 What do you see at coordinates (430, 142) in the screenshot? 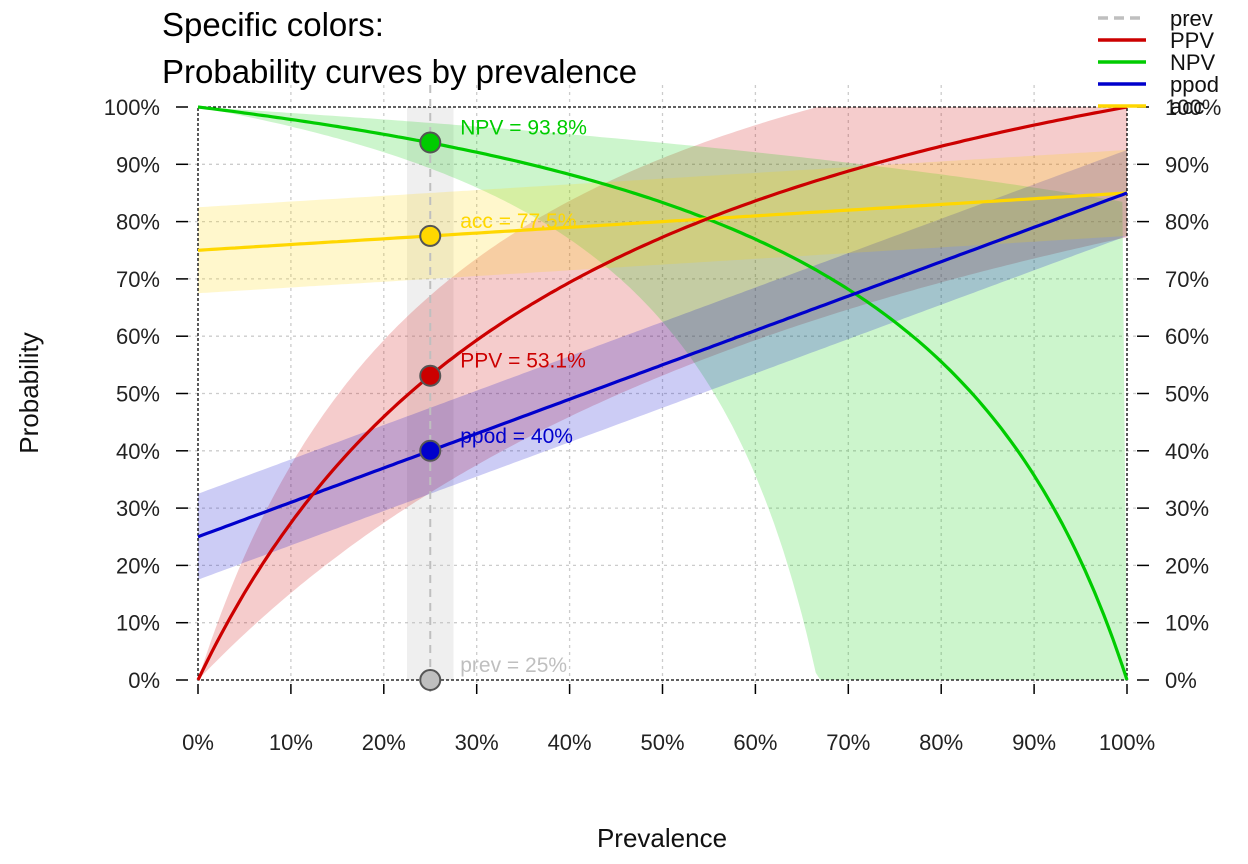
I see `point-npv` at bounding box center [430, 142].